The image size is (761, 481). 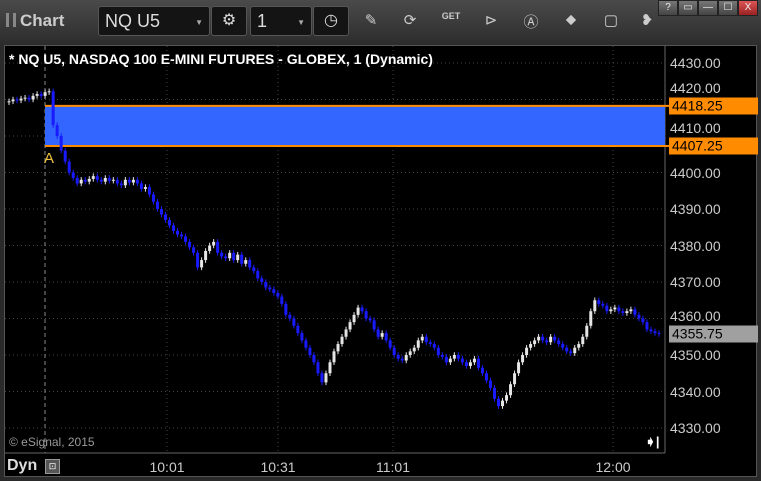 What do you see at coordinates (668, 8) in the screenshot?
I see `help-button: ?` at bounding box center [668, 8].